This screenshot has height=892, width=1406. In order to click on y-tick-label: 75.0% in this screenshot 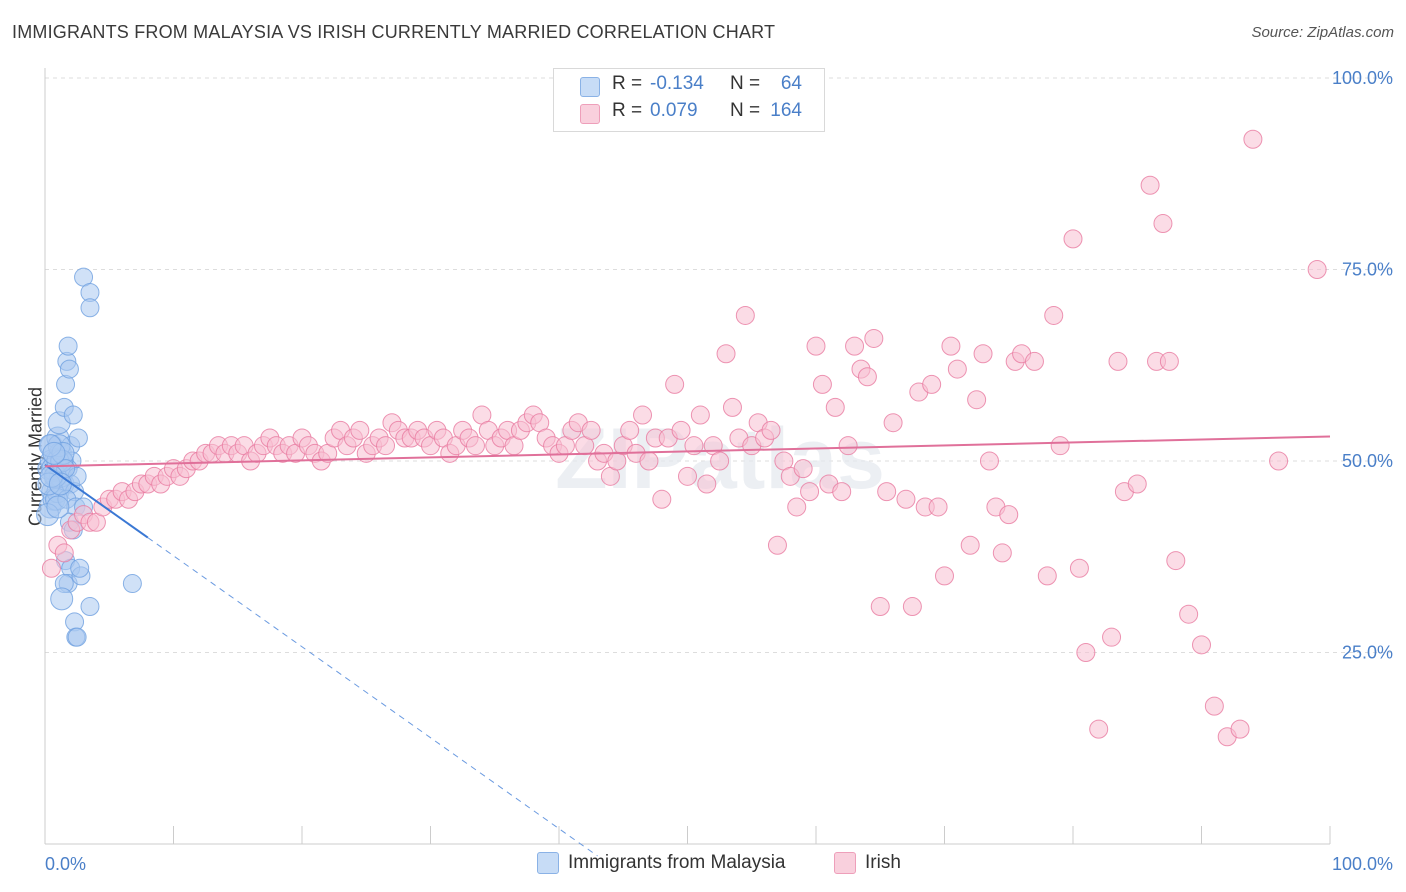, I will do `click(1367, 270)`.